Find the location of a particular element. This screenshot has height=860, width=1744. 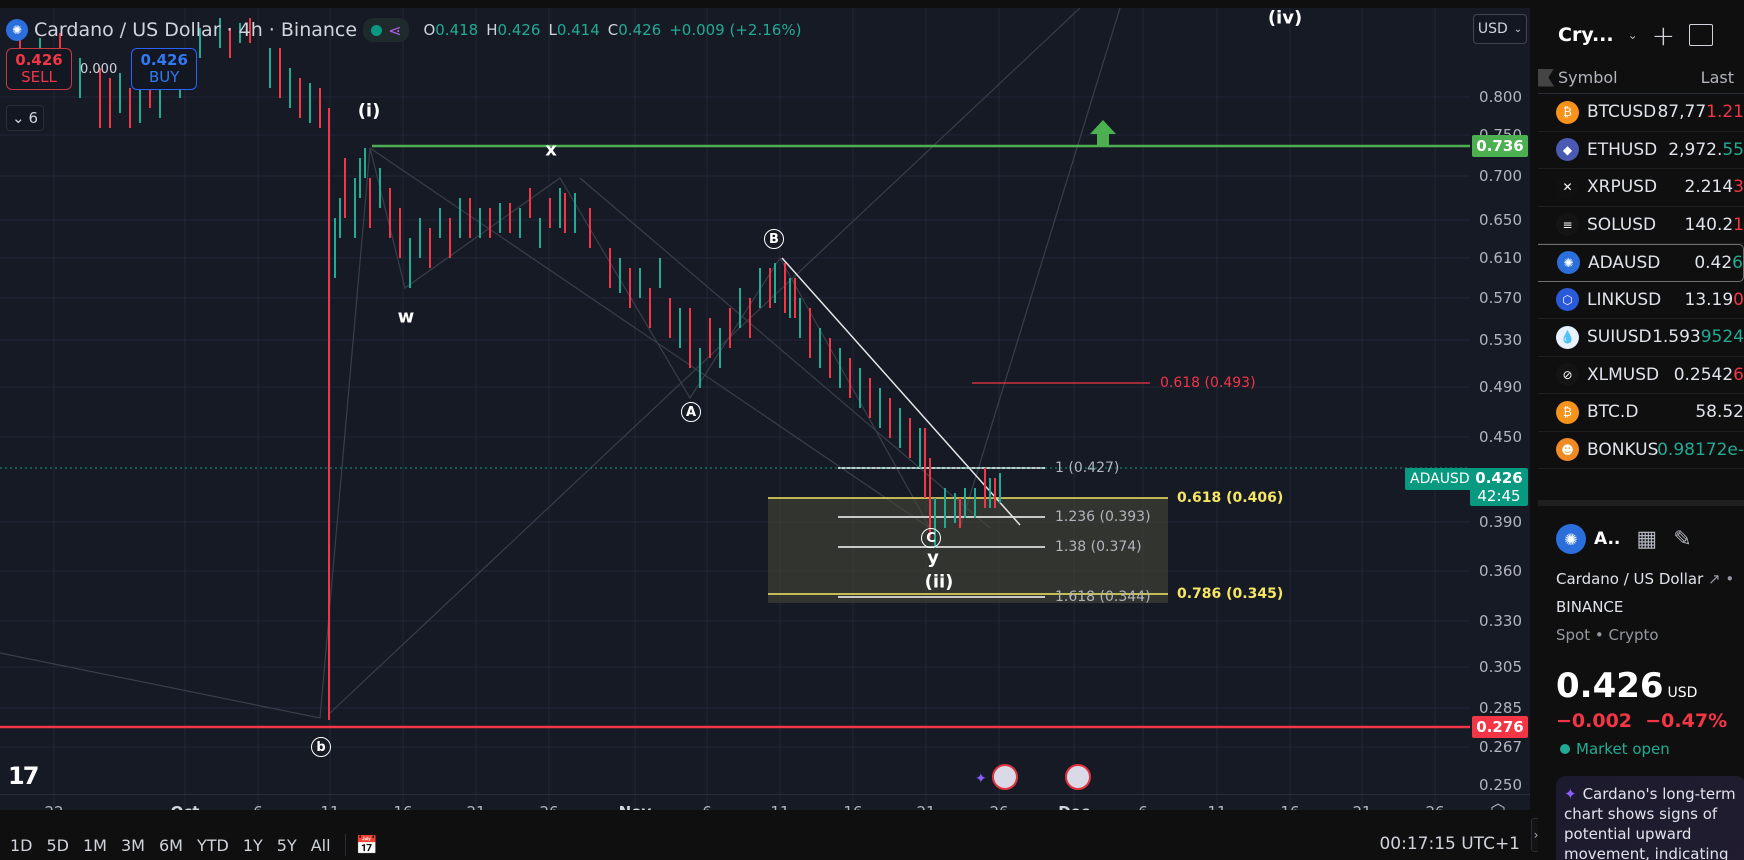

edit-note-icon: ✎ is located at coordinates (1682, 539).